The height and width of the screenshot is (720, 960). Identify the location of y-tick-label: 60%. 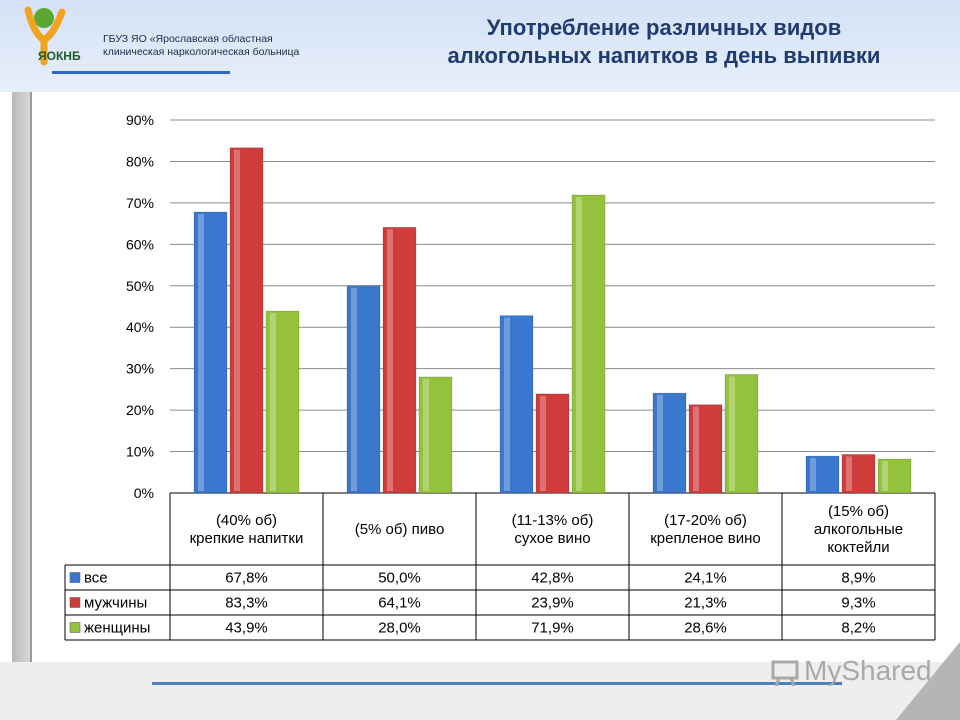
(140, 244).